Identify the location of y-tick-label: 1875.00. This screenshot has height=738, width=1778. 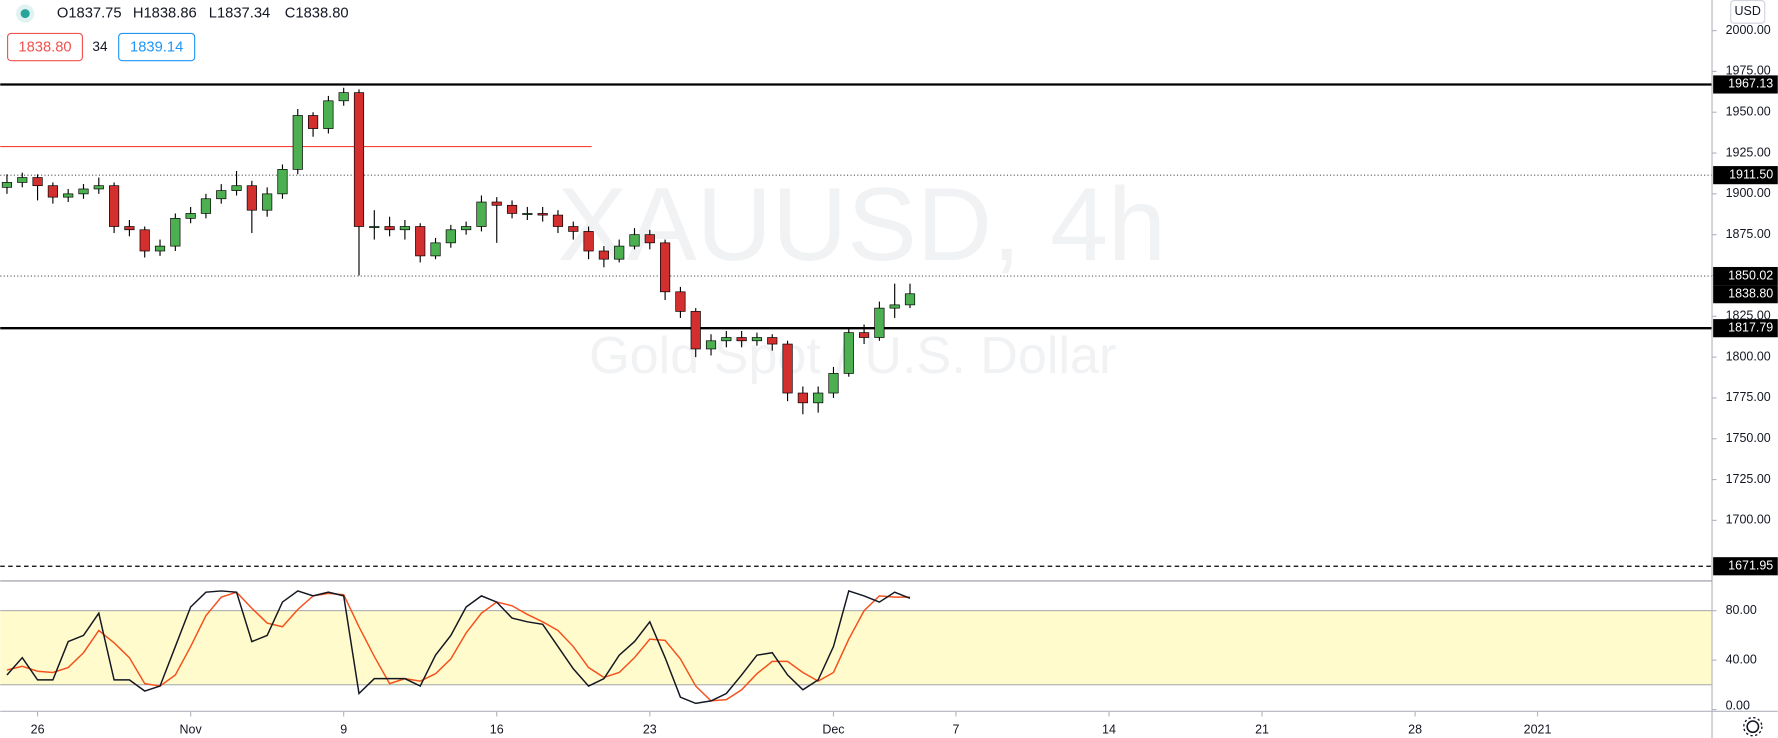
(1748, 234).